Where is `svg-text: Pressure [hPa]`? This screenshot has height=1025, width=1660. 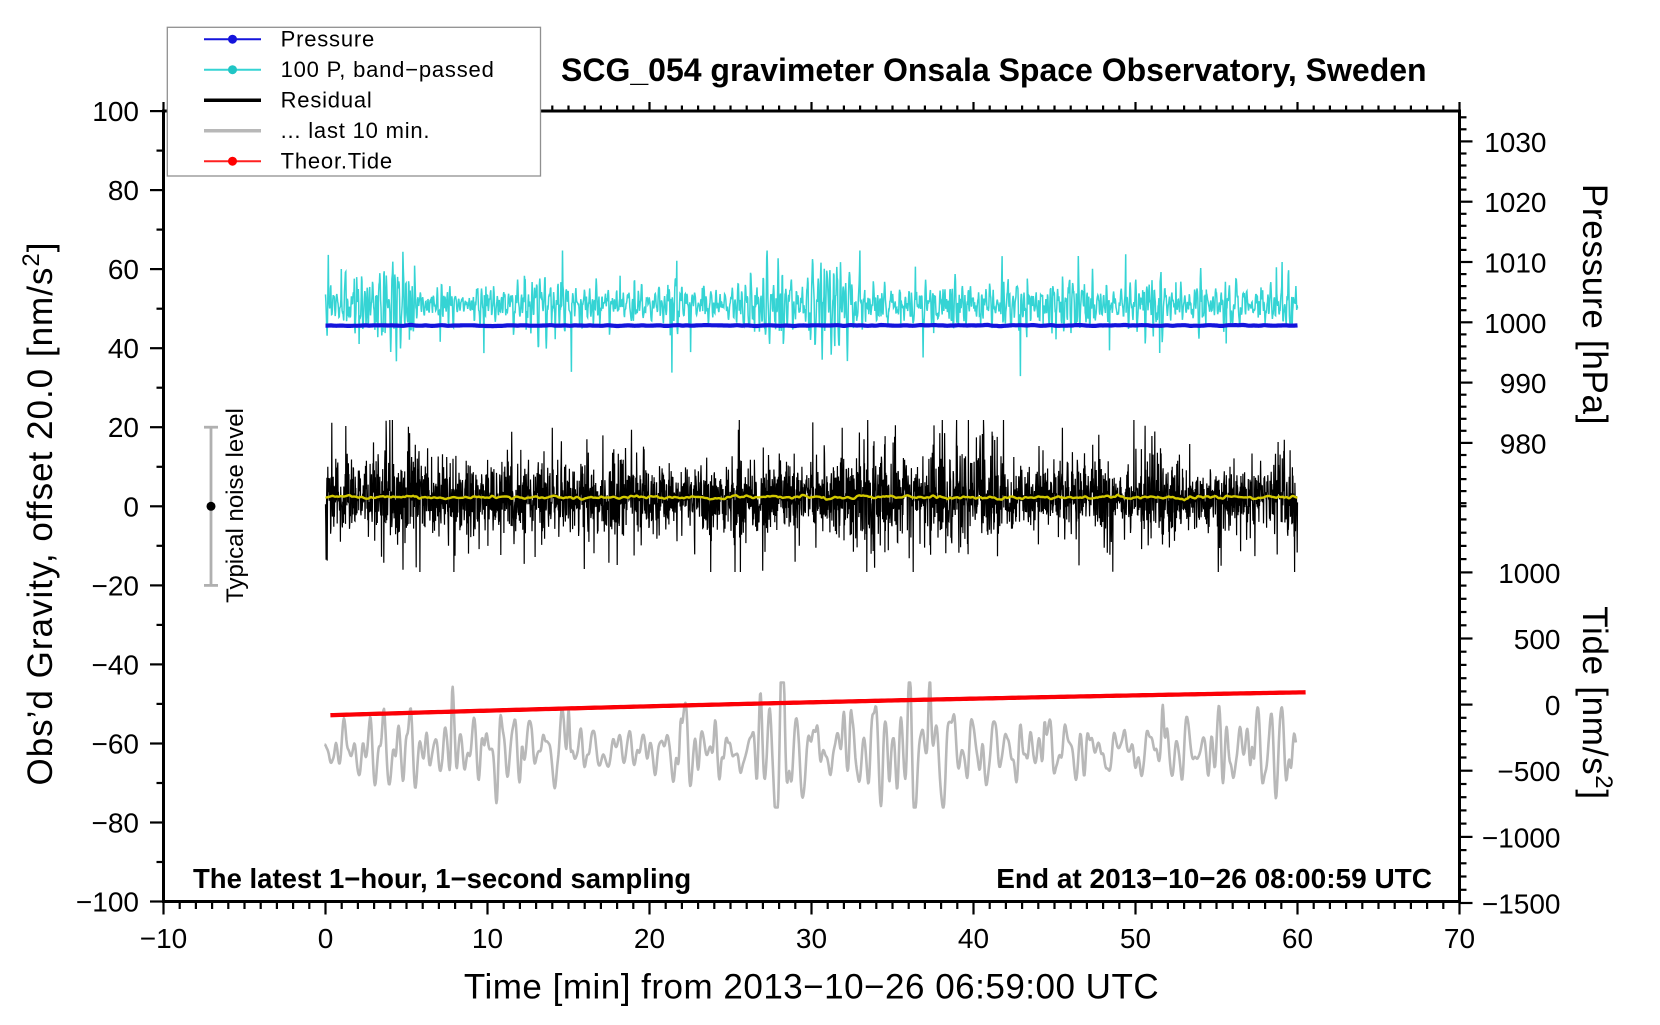 svg-text: Pressure [hPa] is located at coordinates (1594, 304).